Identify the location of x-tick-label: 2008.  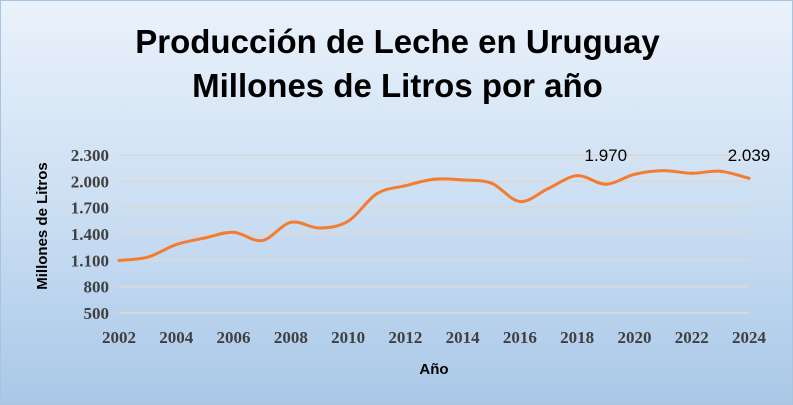
(291, 337).